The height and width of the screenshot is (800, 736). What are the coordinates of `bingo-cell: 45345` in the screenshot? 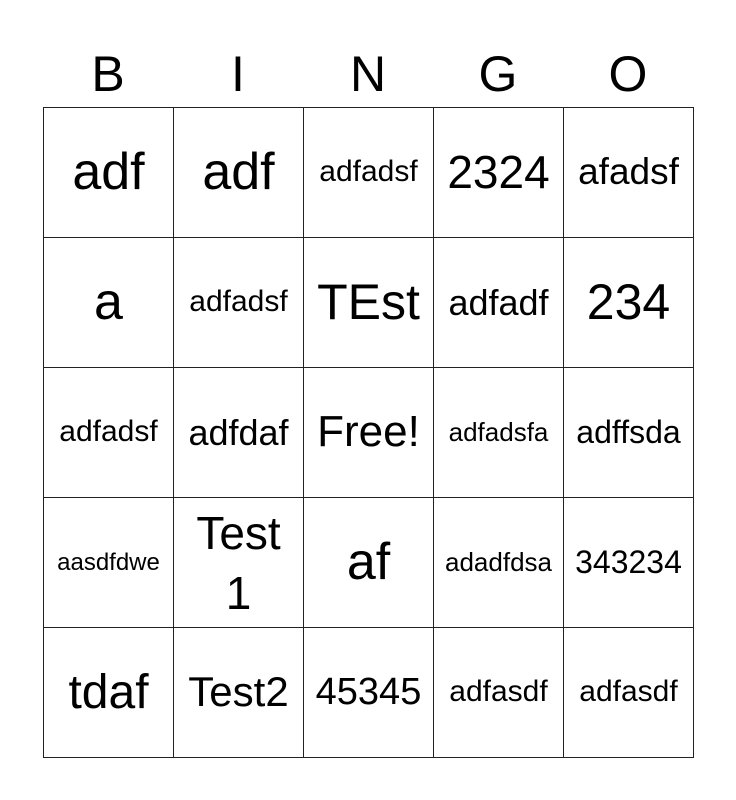 It's located at (368, 692).